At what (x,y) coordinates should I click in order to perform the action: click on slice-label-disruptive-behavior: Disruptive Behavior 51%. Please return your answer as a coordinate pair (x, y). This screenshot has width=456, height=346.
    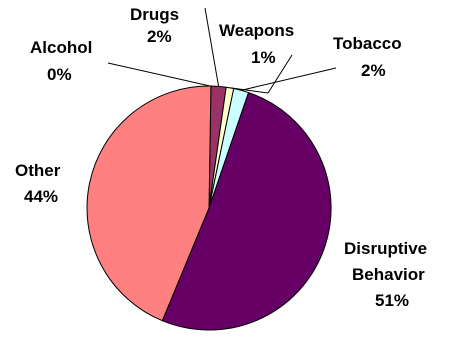
    Looking at the image, I should click on (388, 274).